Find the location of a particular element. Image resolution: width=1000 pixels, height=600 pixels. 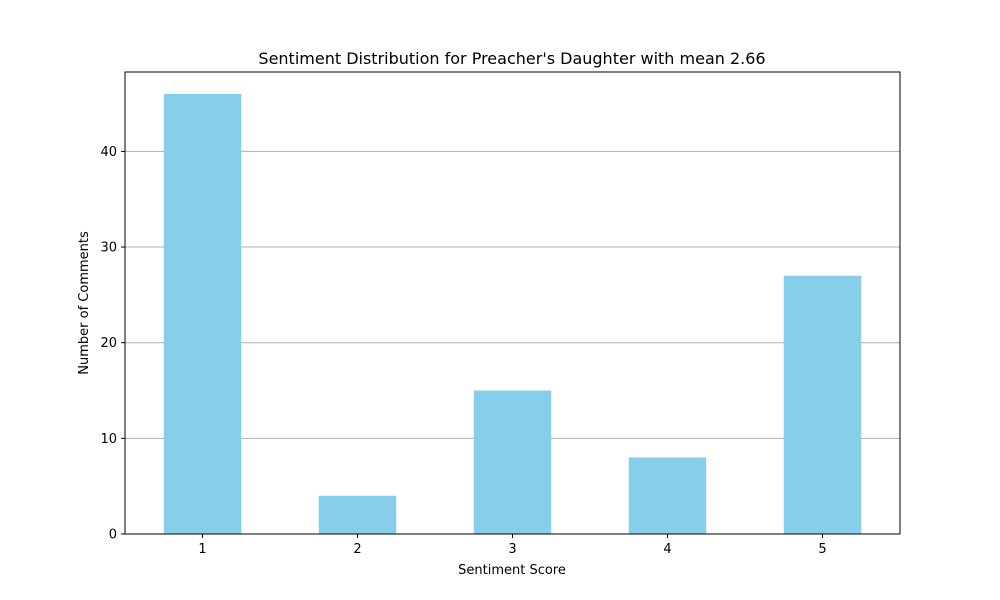

y-tick-label: 30 is located at coordinates (108, 248).